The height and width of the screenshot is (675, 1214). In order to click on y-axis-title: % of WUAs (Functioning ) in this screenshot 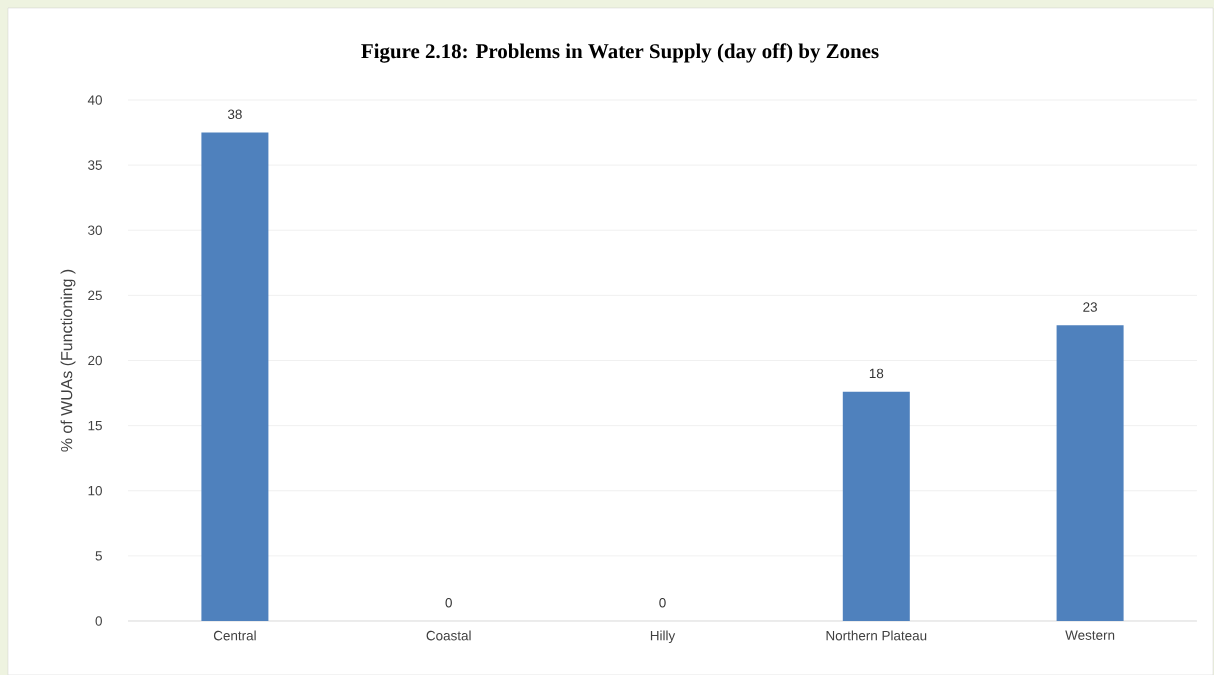, I will do `click(68, 360)`.